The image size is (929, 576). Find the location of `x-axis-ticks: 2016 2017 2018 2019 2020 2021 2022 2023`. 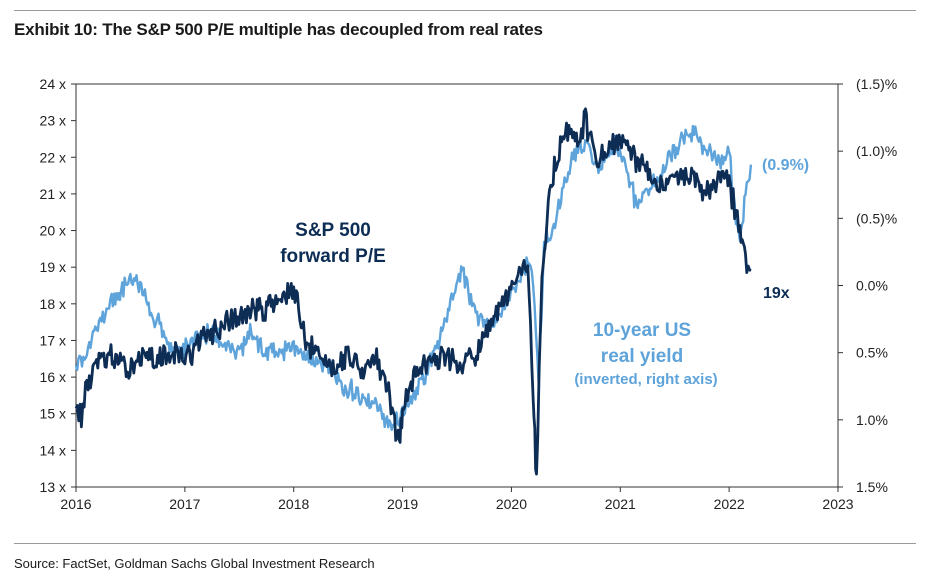

x-axis-ticks: 2016 2017 2018 2019 2020 2021 2022 2023 is located at coordinates (457, 499).